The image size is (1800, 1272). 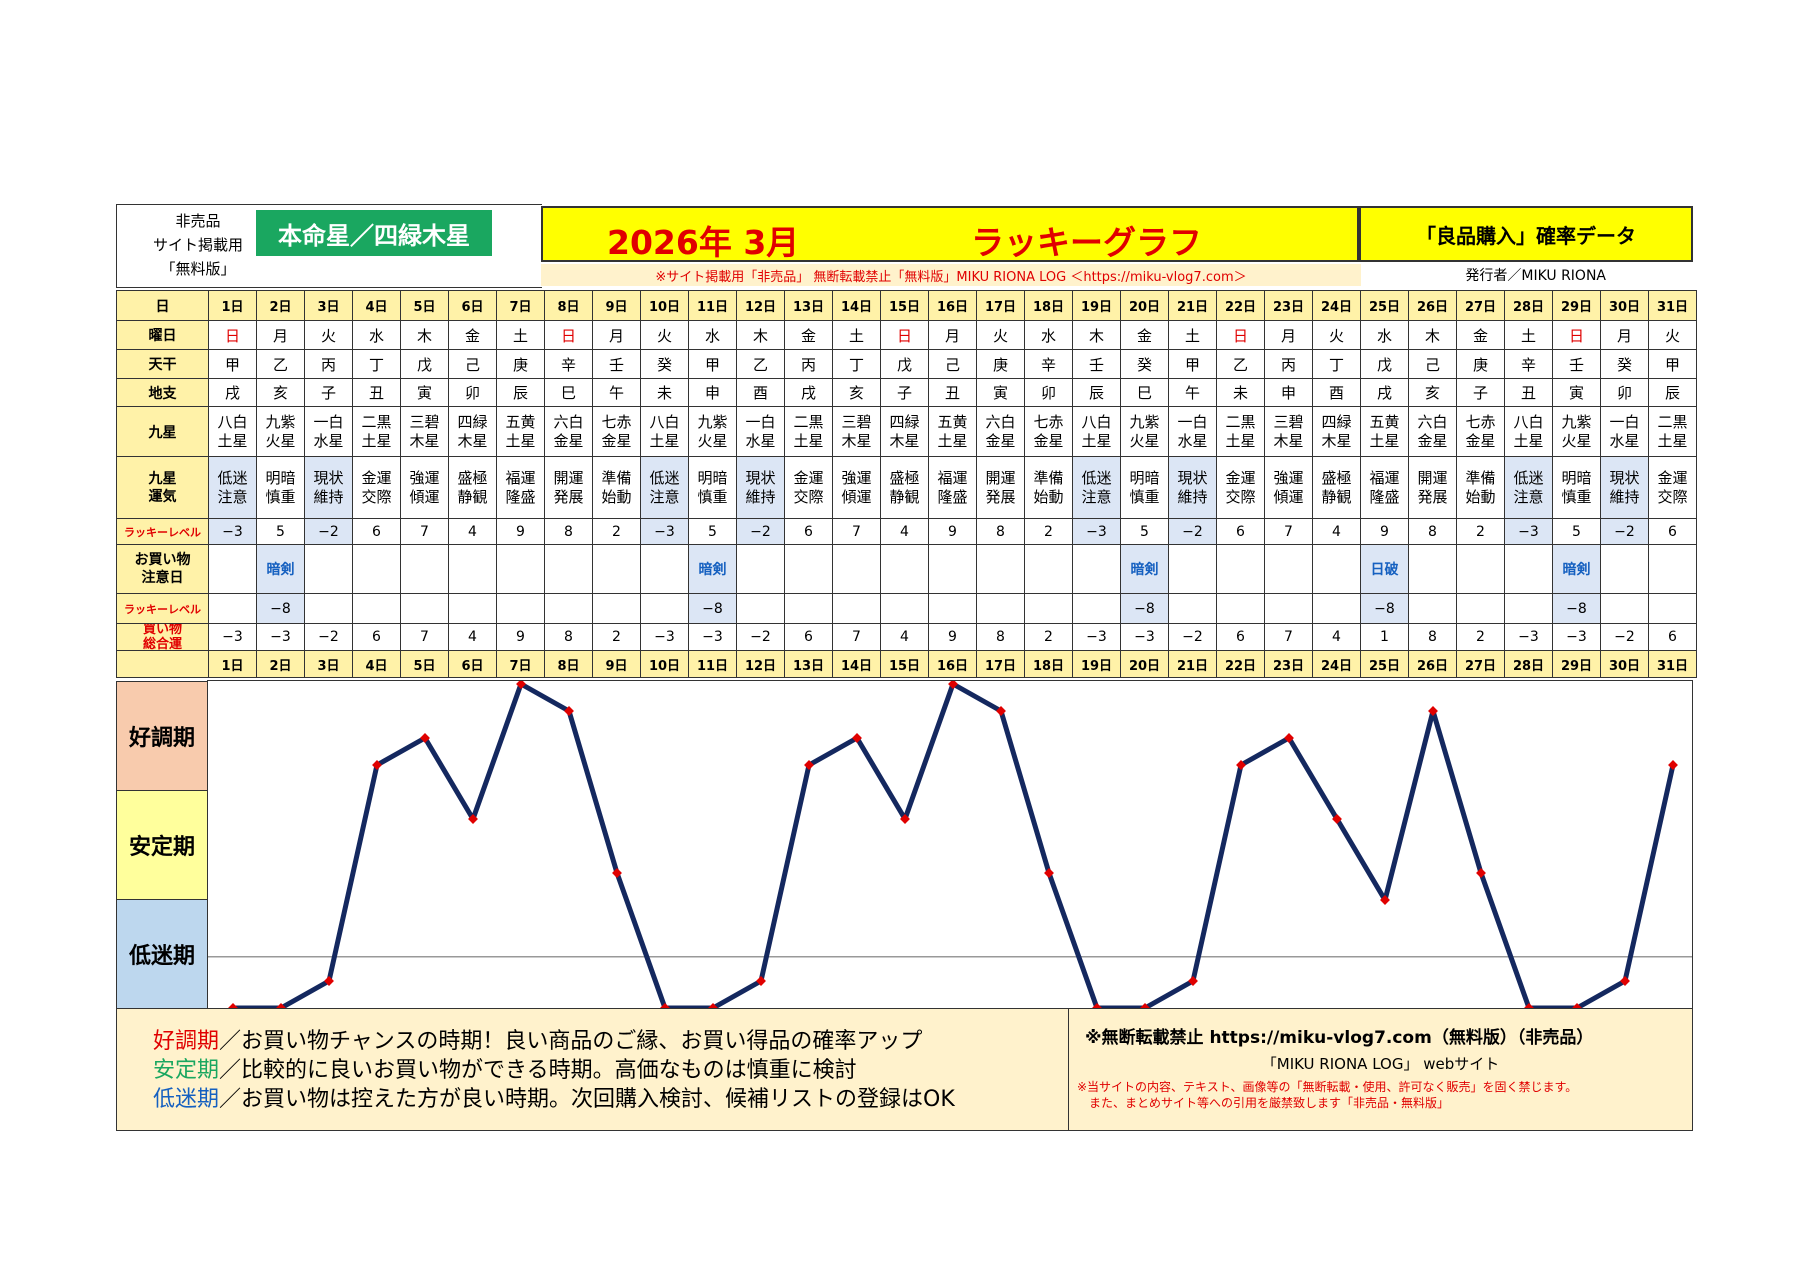 What do you see at coordinates (1384, 487) in the screenshot?
I see `unki-cell: 福運 隆盛` at bounding box center [1384, 487].